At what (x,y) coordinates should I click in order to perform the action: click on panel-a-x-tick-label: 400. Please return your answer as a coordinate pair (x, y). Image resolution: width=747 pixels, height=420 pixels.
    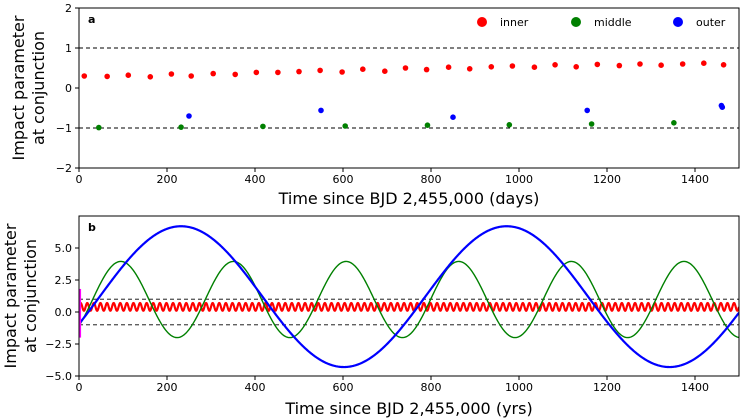
    Looking at the image, I should click on (255, 179).